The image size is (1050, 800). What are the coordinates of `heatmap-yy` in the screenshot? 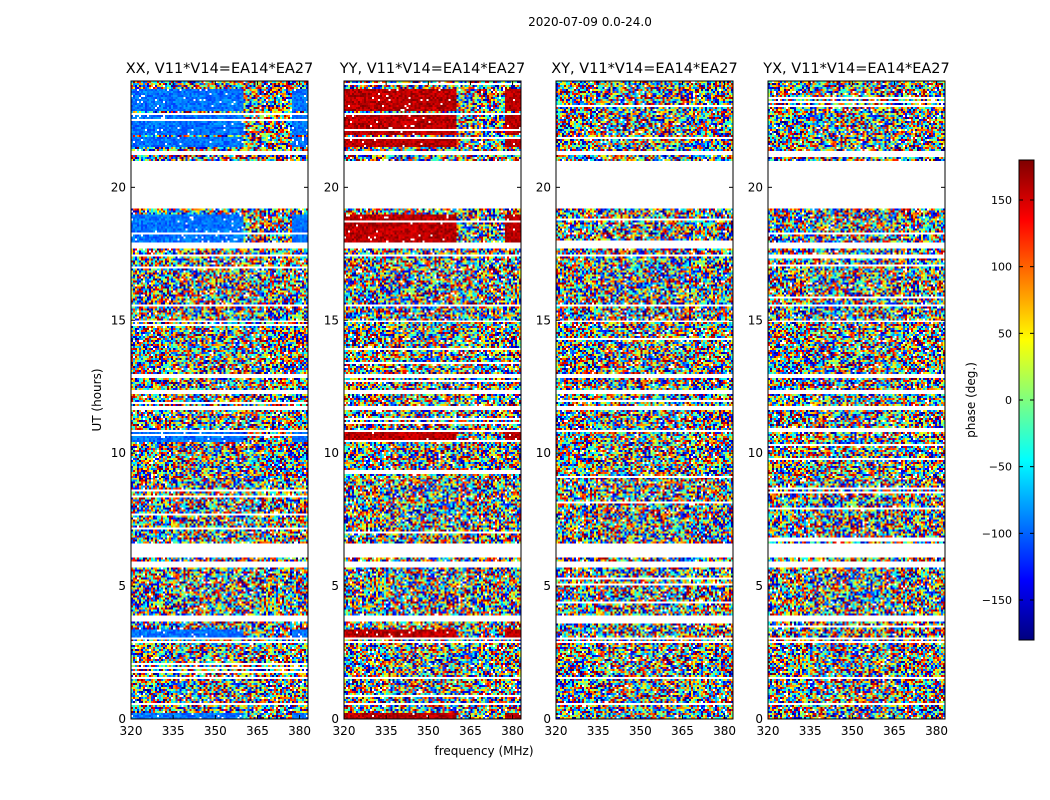 It's located at (432, 400).